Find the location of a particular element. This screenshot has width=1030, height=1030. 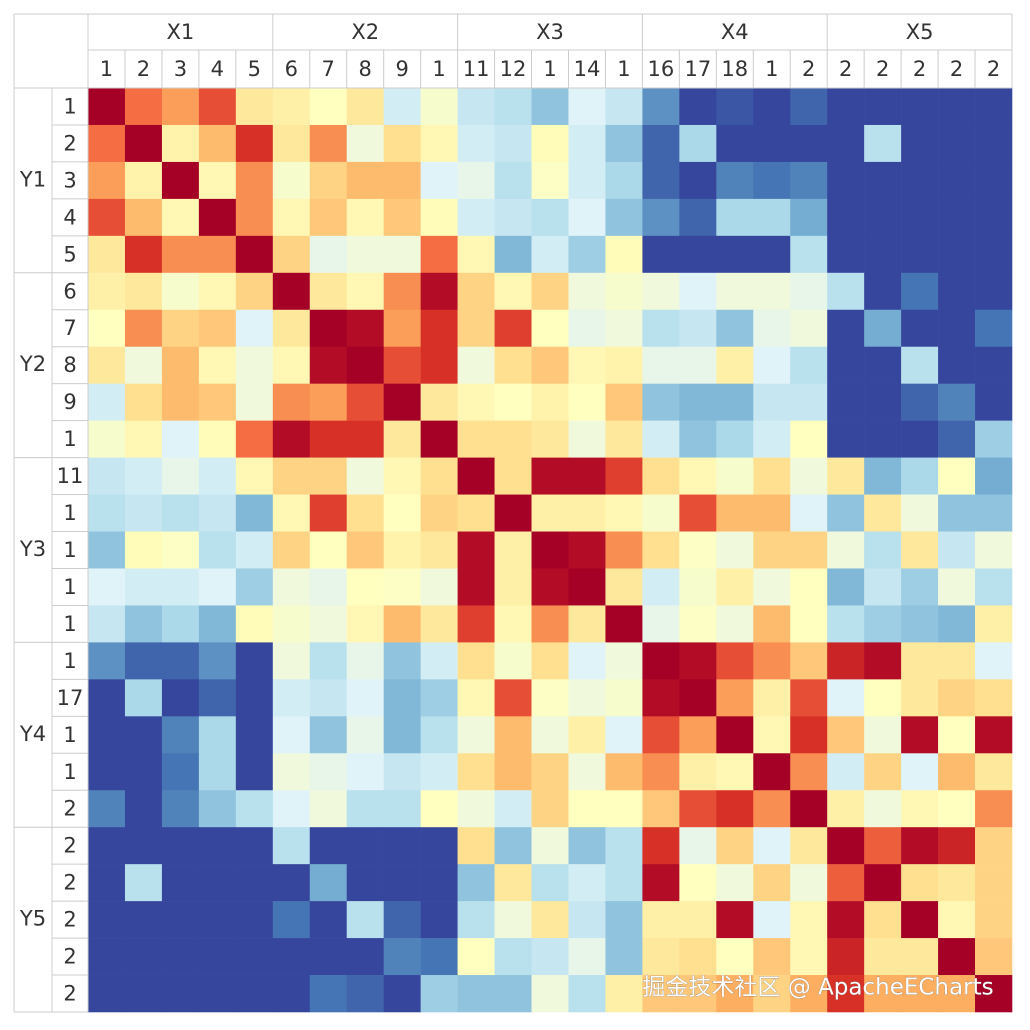

x-tick-label: 2 is located at coordinates (808, 69).